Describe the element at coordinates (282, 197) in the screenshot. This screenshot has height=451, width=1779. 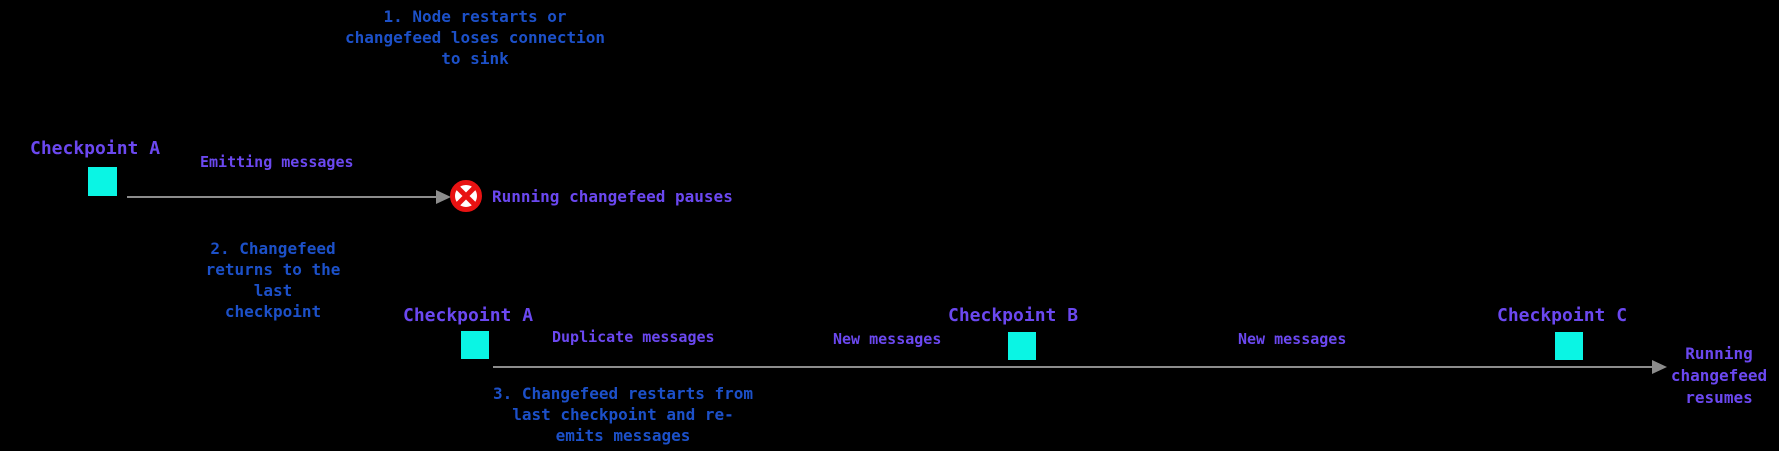
I see `top-timeline-arrow-line` at that location.